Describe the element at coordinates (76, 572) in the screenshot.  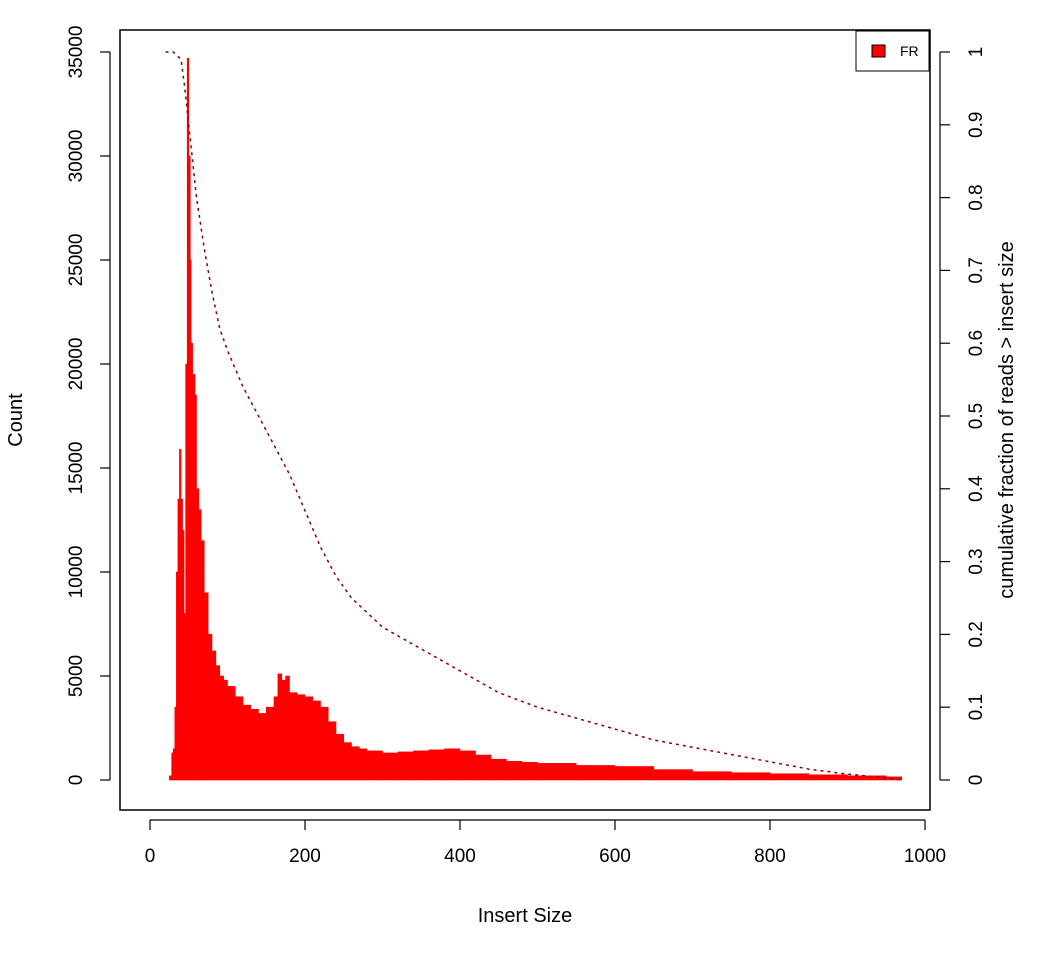
I see `y-tick-label: 10000` at that location.